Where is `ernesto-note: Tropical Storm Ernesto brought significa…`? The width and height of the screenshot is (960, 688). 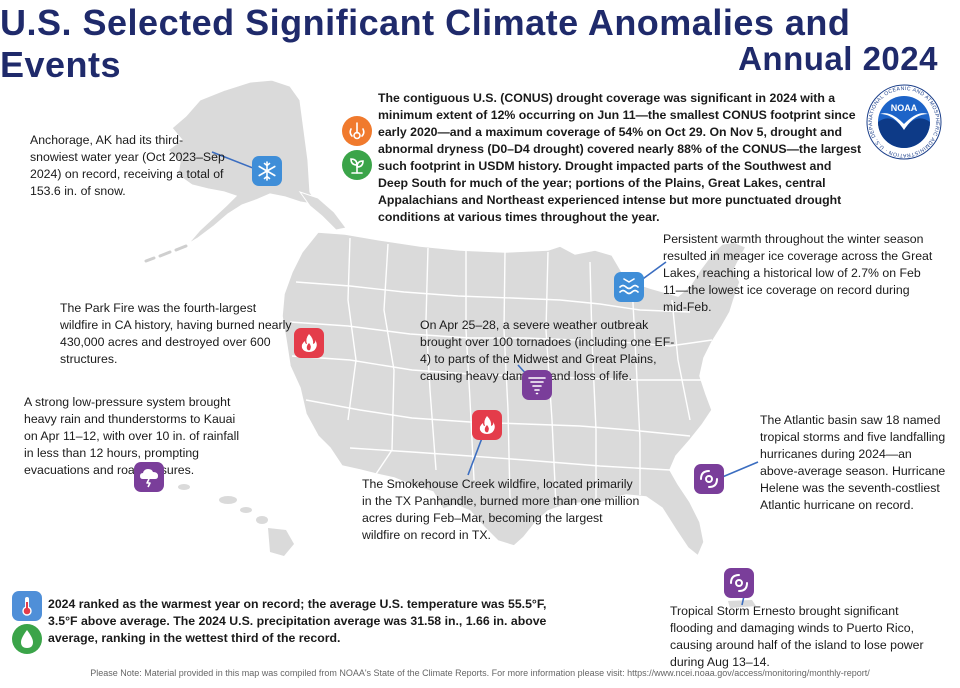 ernesto-note: Tropical Storm Ernesto brought significa… is located at coordinates (797, 636).